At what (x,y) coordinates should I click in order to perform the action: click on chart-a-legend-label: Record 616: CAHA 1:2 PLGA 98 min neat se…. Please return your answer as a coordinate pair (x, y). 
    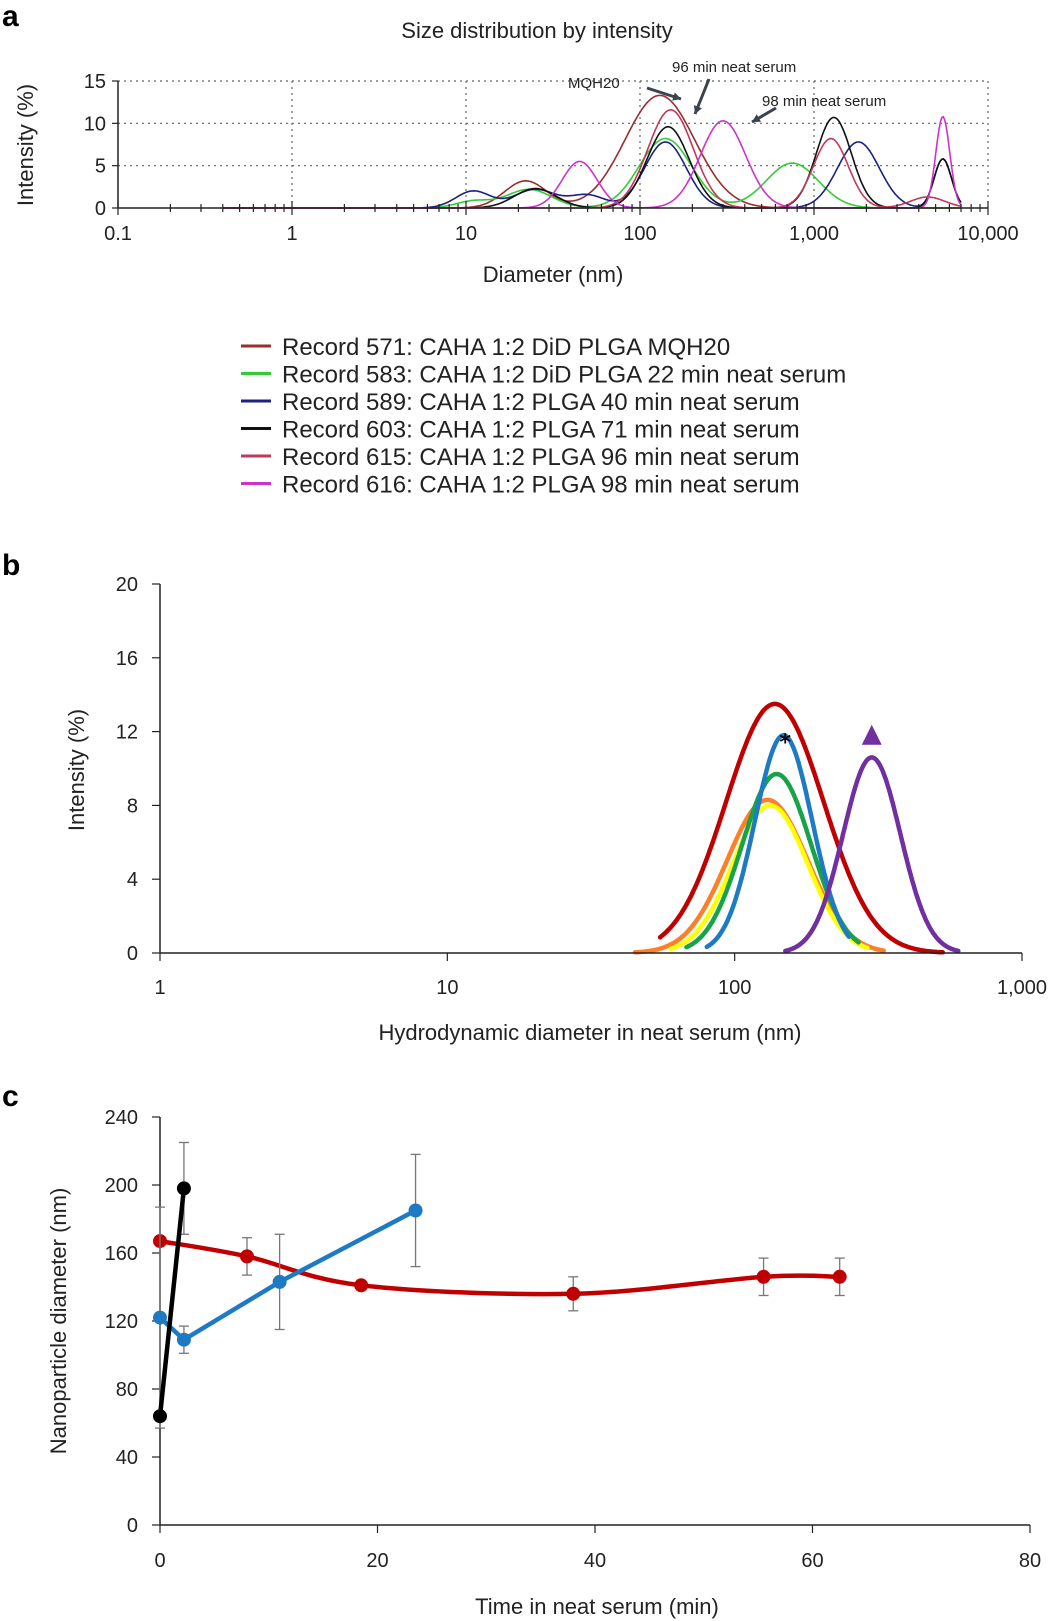
    Looking at the image, I should click on (541, 485).